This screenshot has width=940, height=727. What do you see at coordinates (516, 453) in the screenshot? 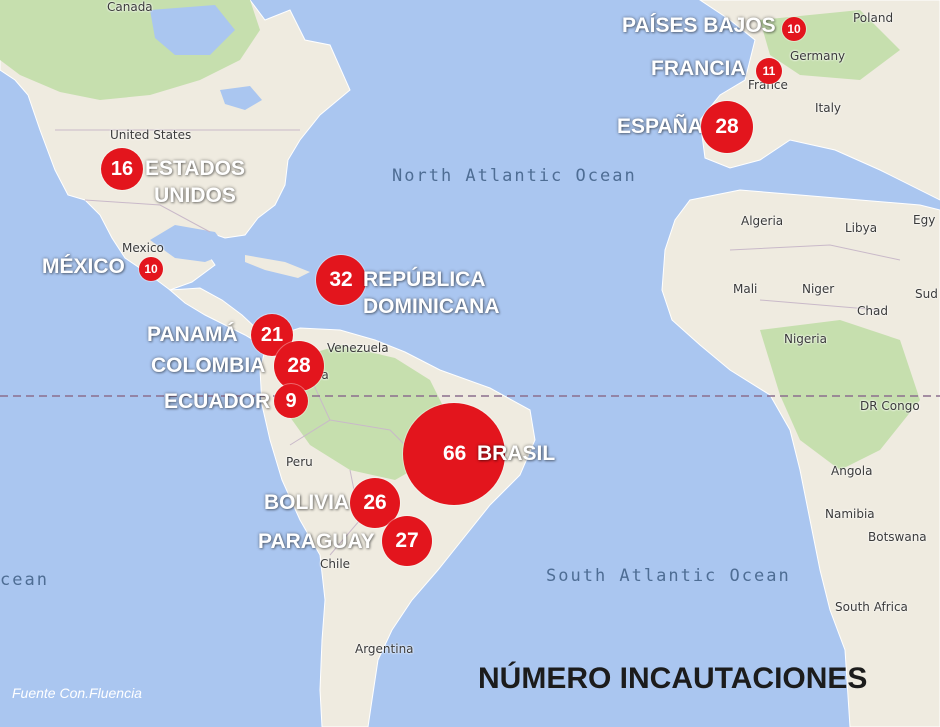
I see `seizure-label-brasil: BRASIL` at bounding box center [516, 453].